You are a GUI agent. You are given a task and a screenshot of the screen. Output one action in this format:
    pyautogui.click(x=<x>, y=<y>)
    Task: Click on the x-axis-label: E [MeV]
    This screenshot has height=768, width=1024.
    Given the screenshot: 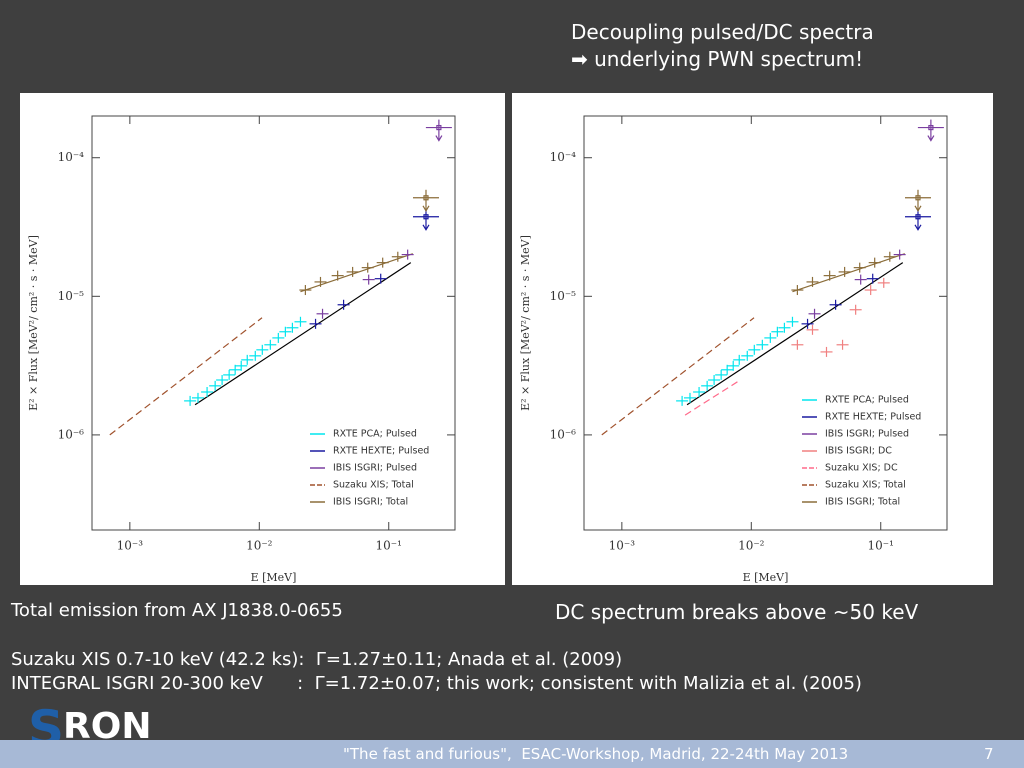 What is the action you would take?
    pyautogui.click(x=766, y=577)
    